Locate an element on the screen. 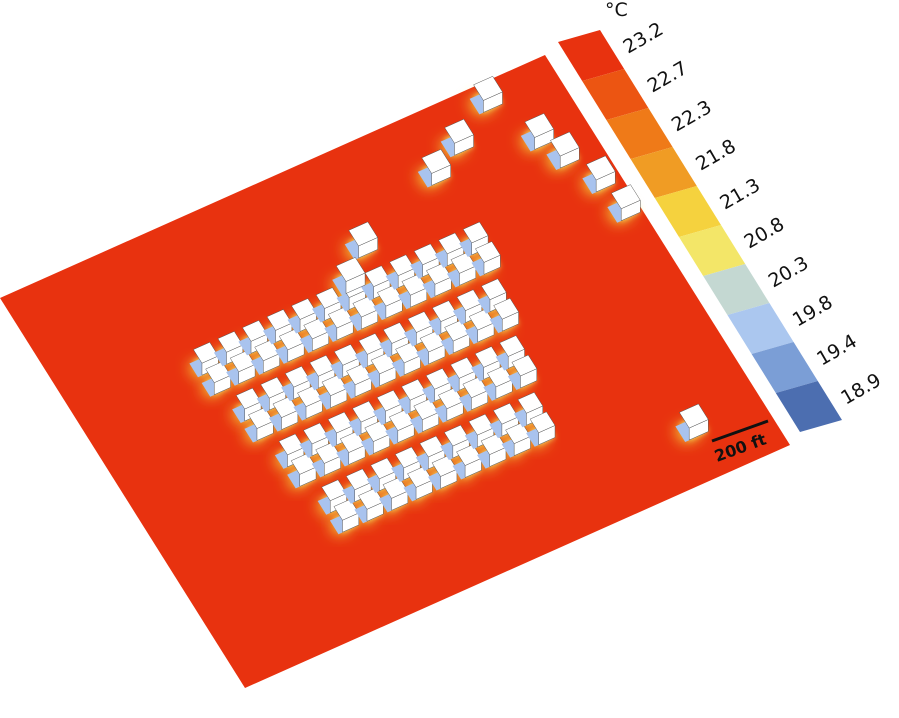 Image resolution: width=899 pixels, height=718 pixels. legend-label: 19.8 is located at coordinates (813, 311).